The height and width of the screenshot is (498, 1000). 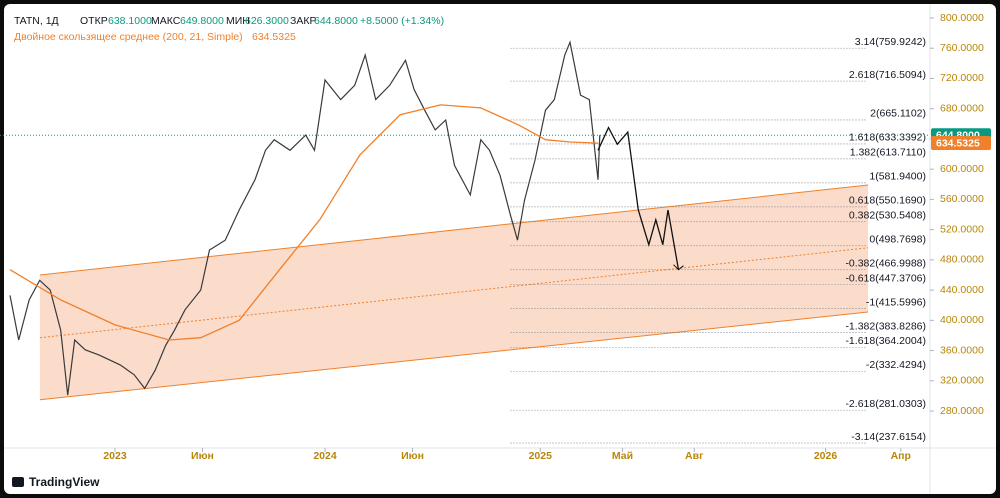 I want to click on change: +8.5000 (+1.34%), so click(x=402, y=21).